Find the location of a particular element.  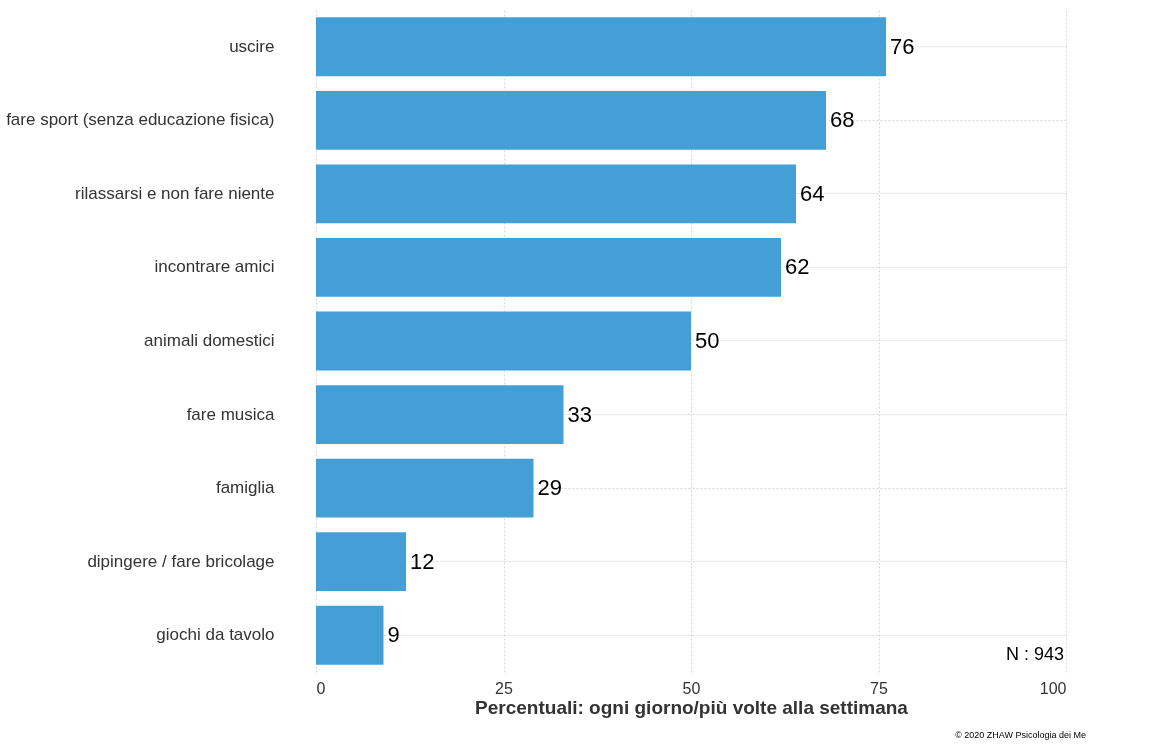

data-label: 76 is located at coordinates (902, 46).